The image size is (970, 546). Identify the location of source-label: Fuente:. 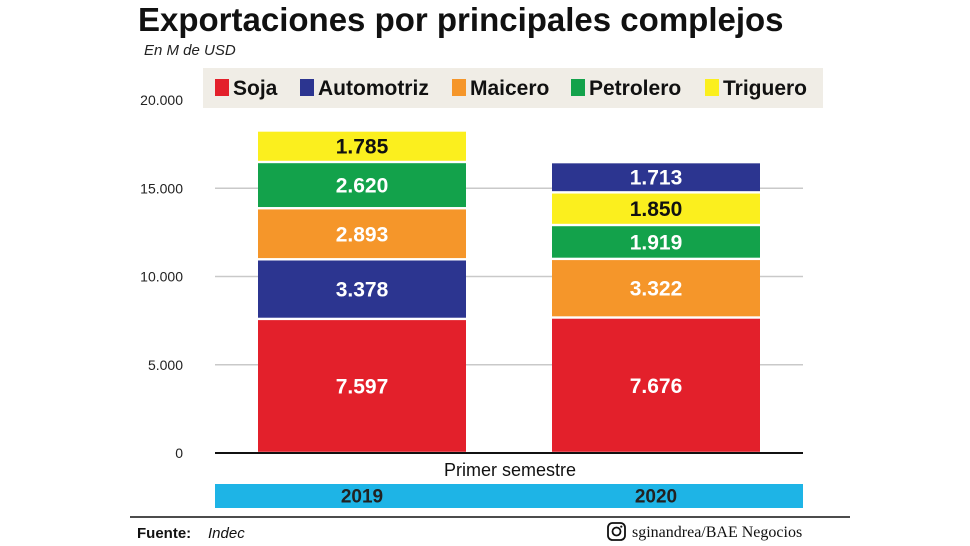
(164, 533).